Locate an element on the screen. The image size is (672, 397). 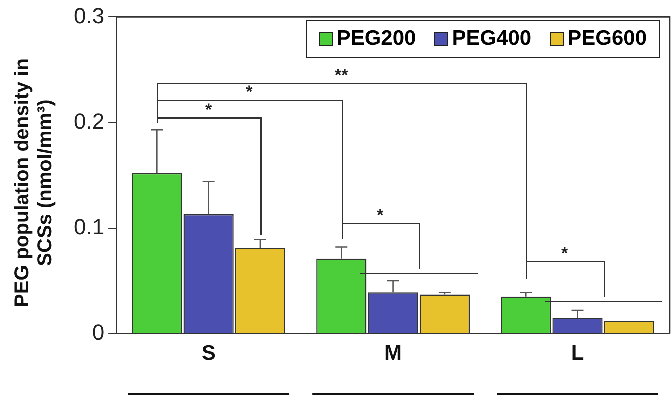
y-axis-title: PEG population density in SCSs (nmol/mm³) is located at coordinates (35, 184).